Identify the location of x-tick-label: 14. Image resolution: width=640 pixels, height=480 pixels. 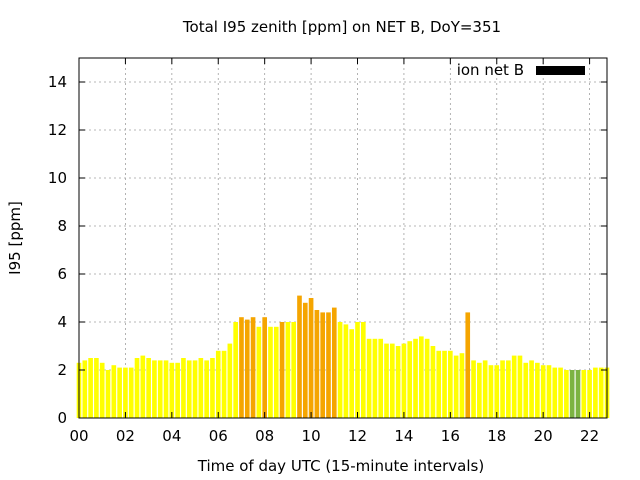
(403, 436).